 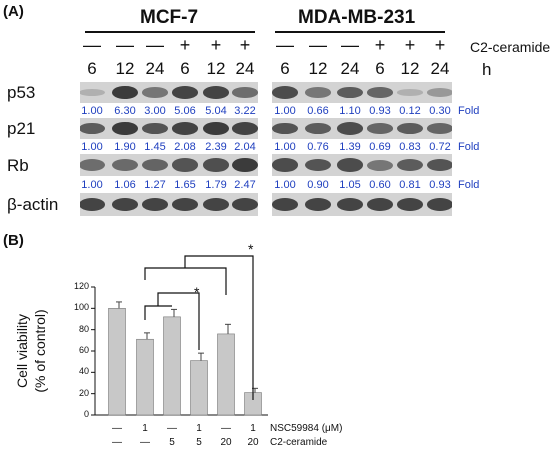 I want to click on panel-b-label: (B), so click(x=13, y=240).